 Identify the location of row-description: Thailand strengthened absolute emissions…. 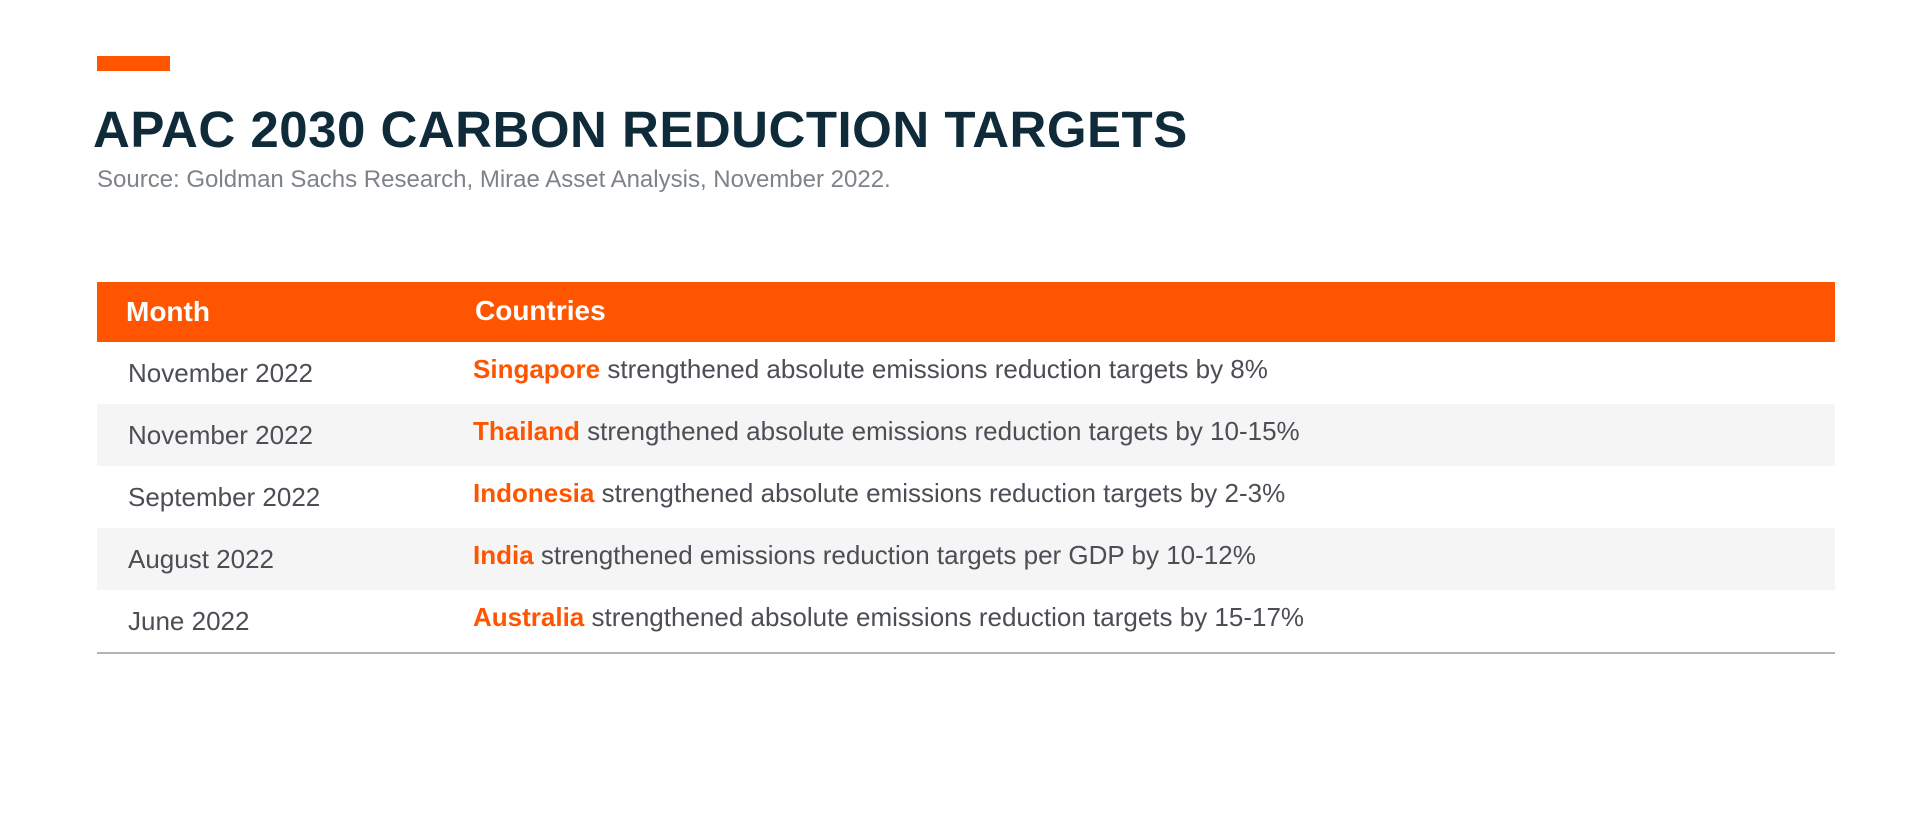
(886, 431).